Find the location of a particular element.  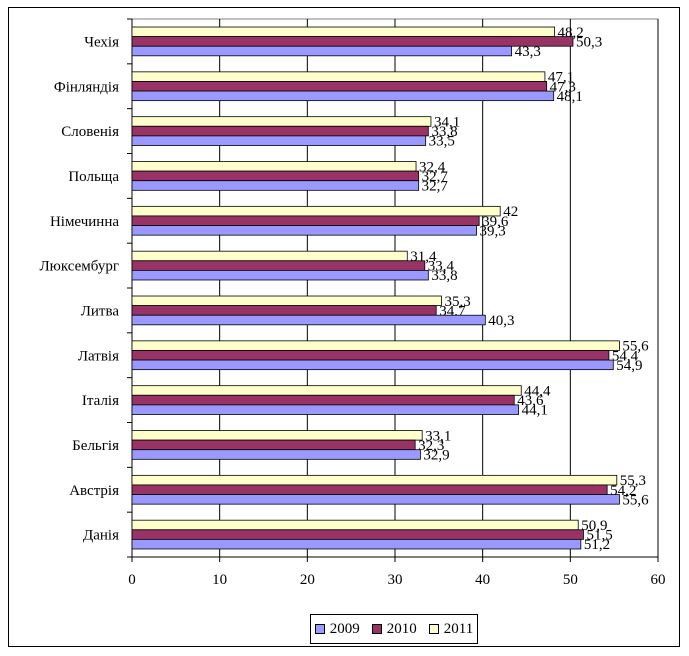

data-label-2009: 44,1 is located at coordinates (535, 411).